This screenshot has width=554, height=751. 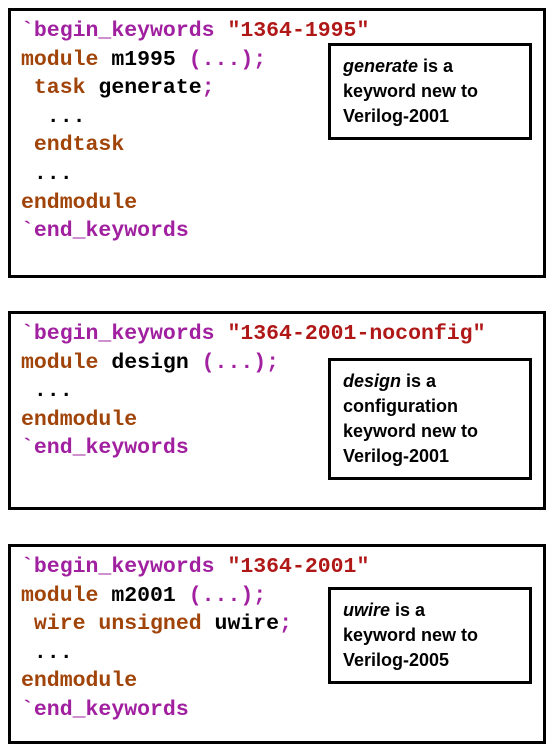 I want to click on code-line: `begin_keywords "1364-2001", so click(x=195, y=567).